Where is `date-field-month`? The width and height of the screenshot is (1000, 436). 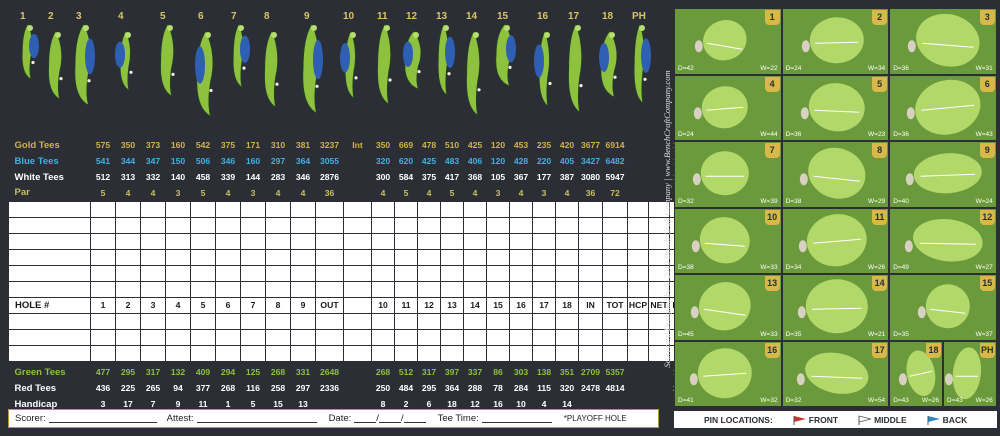 date-field-month is located at coordinates (365, 418).